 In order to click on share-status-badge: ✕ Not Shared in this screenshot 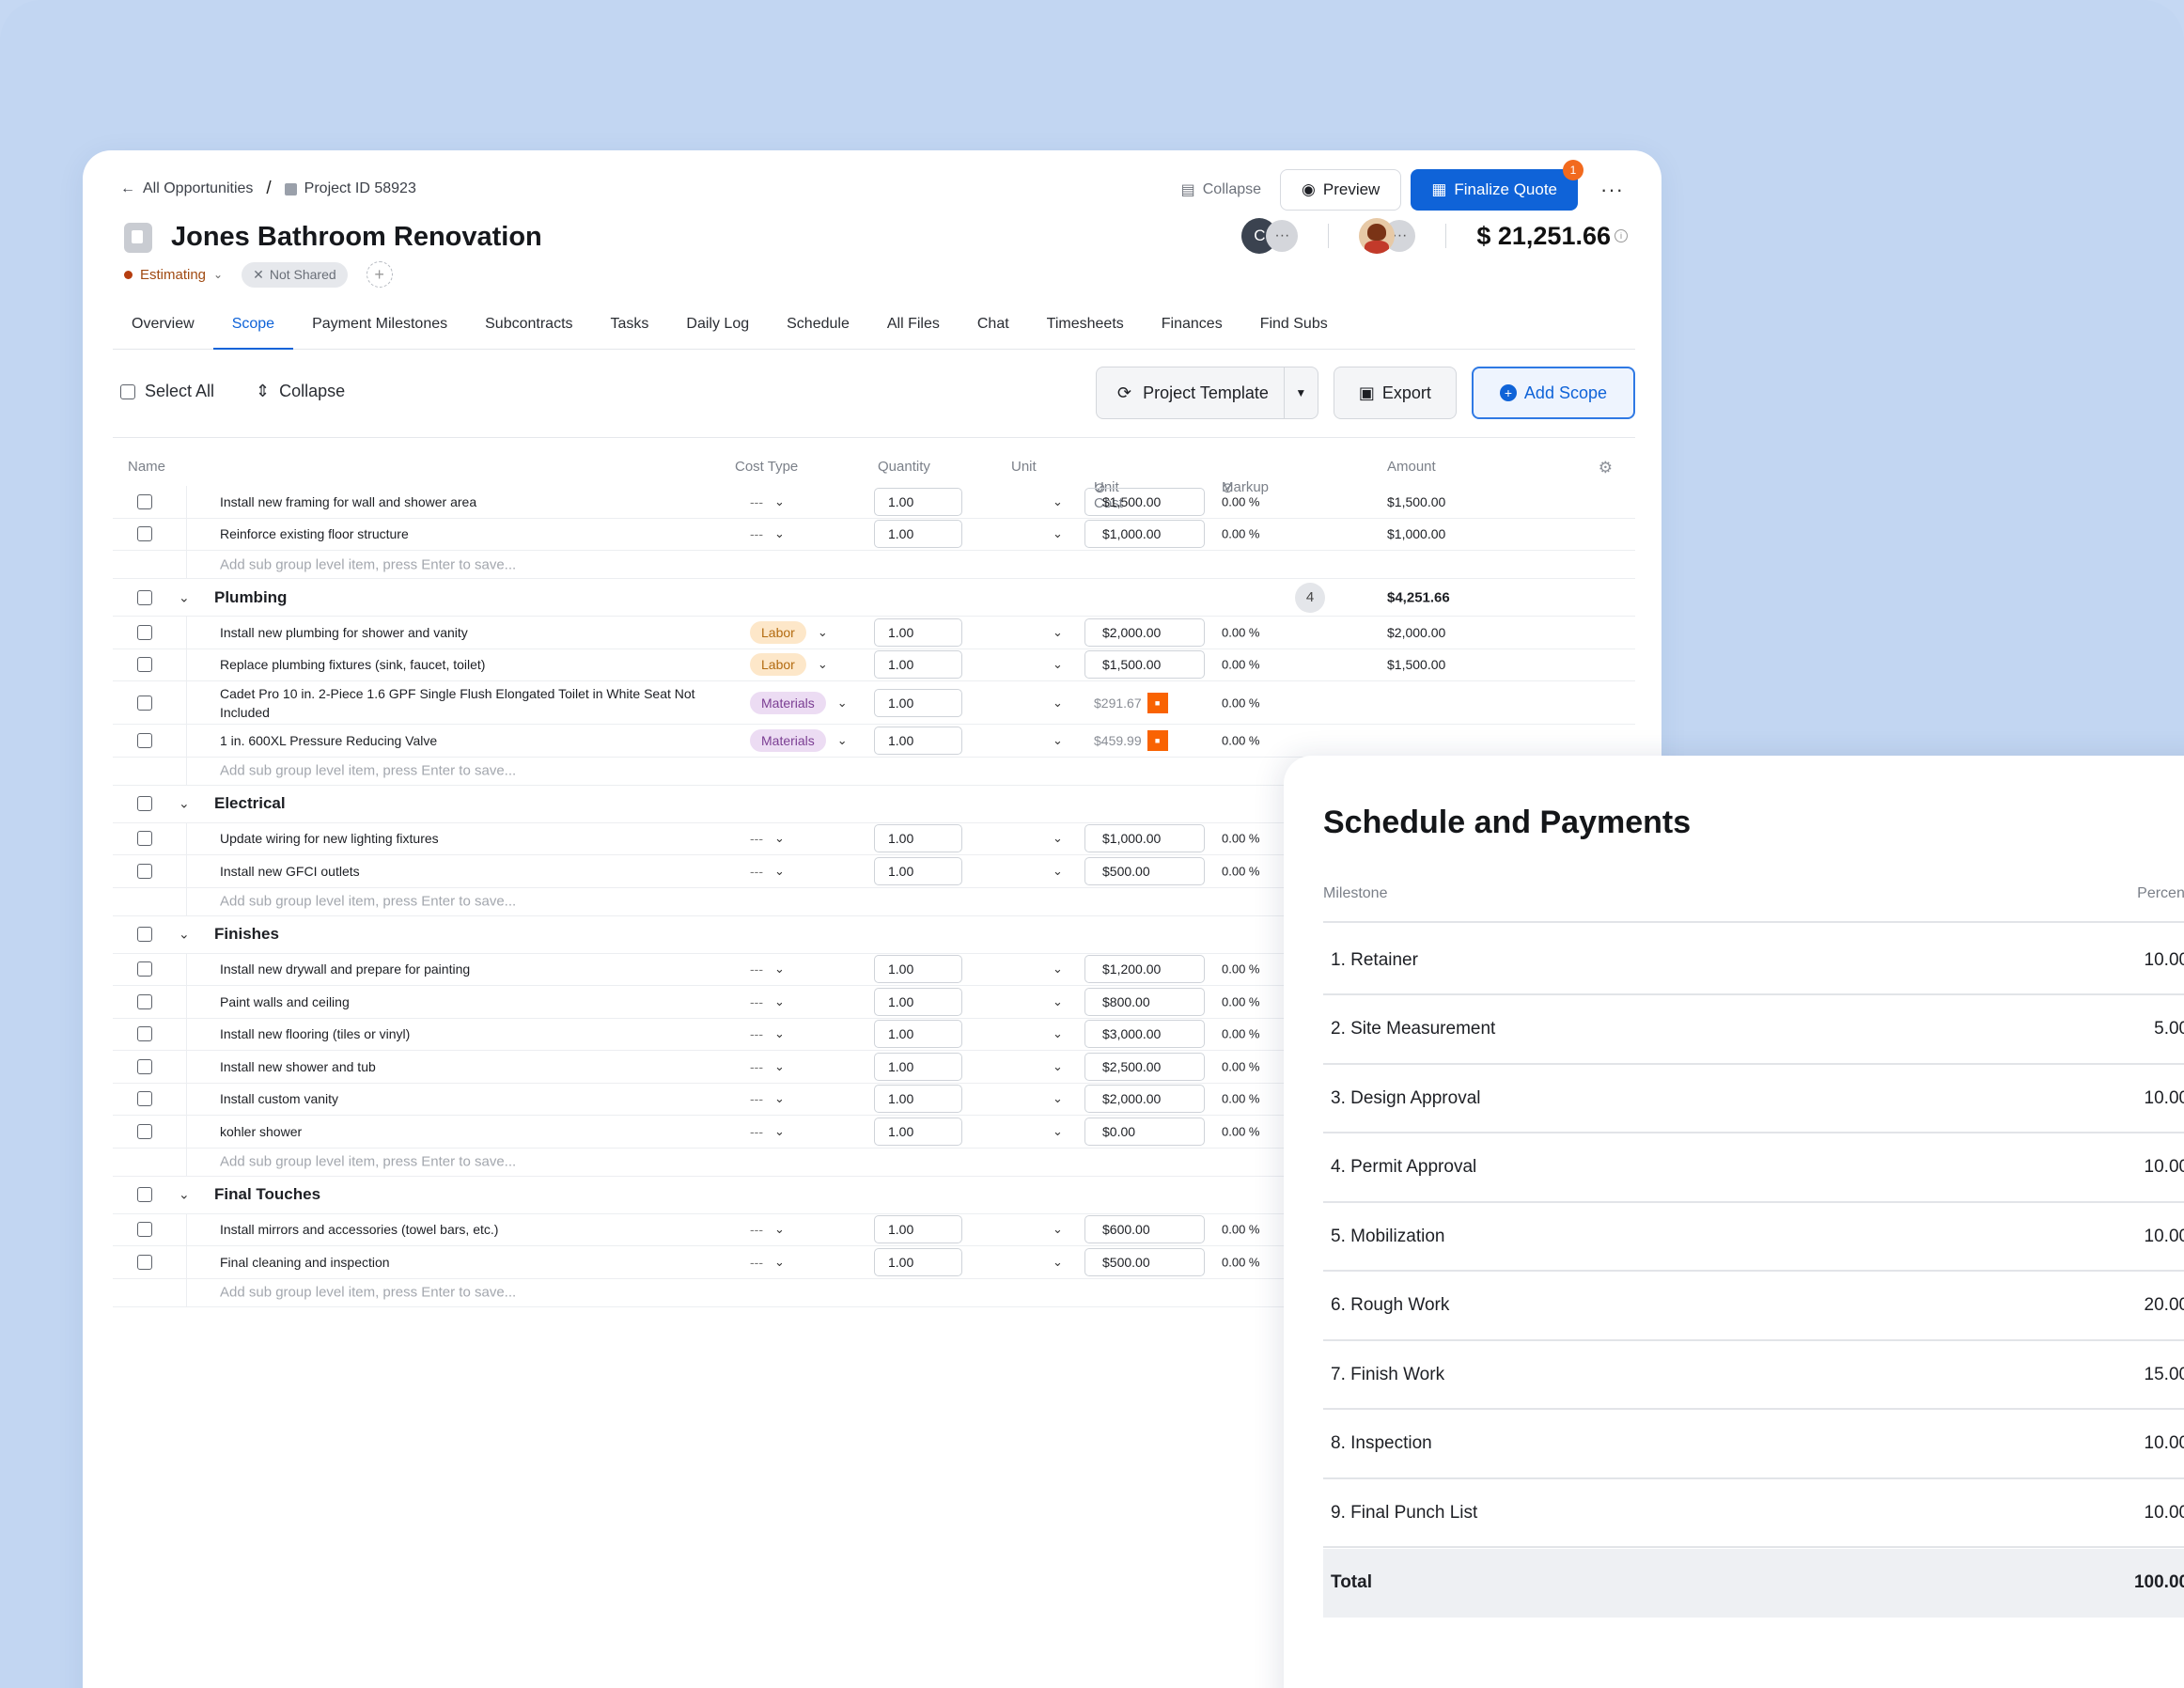, I will do `click(295, 274)`.